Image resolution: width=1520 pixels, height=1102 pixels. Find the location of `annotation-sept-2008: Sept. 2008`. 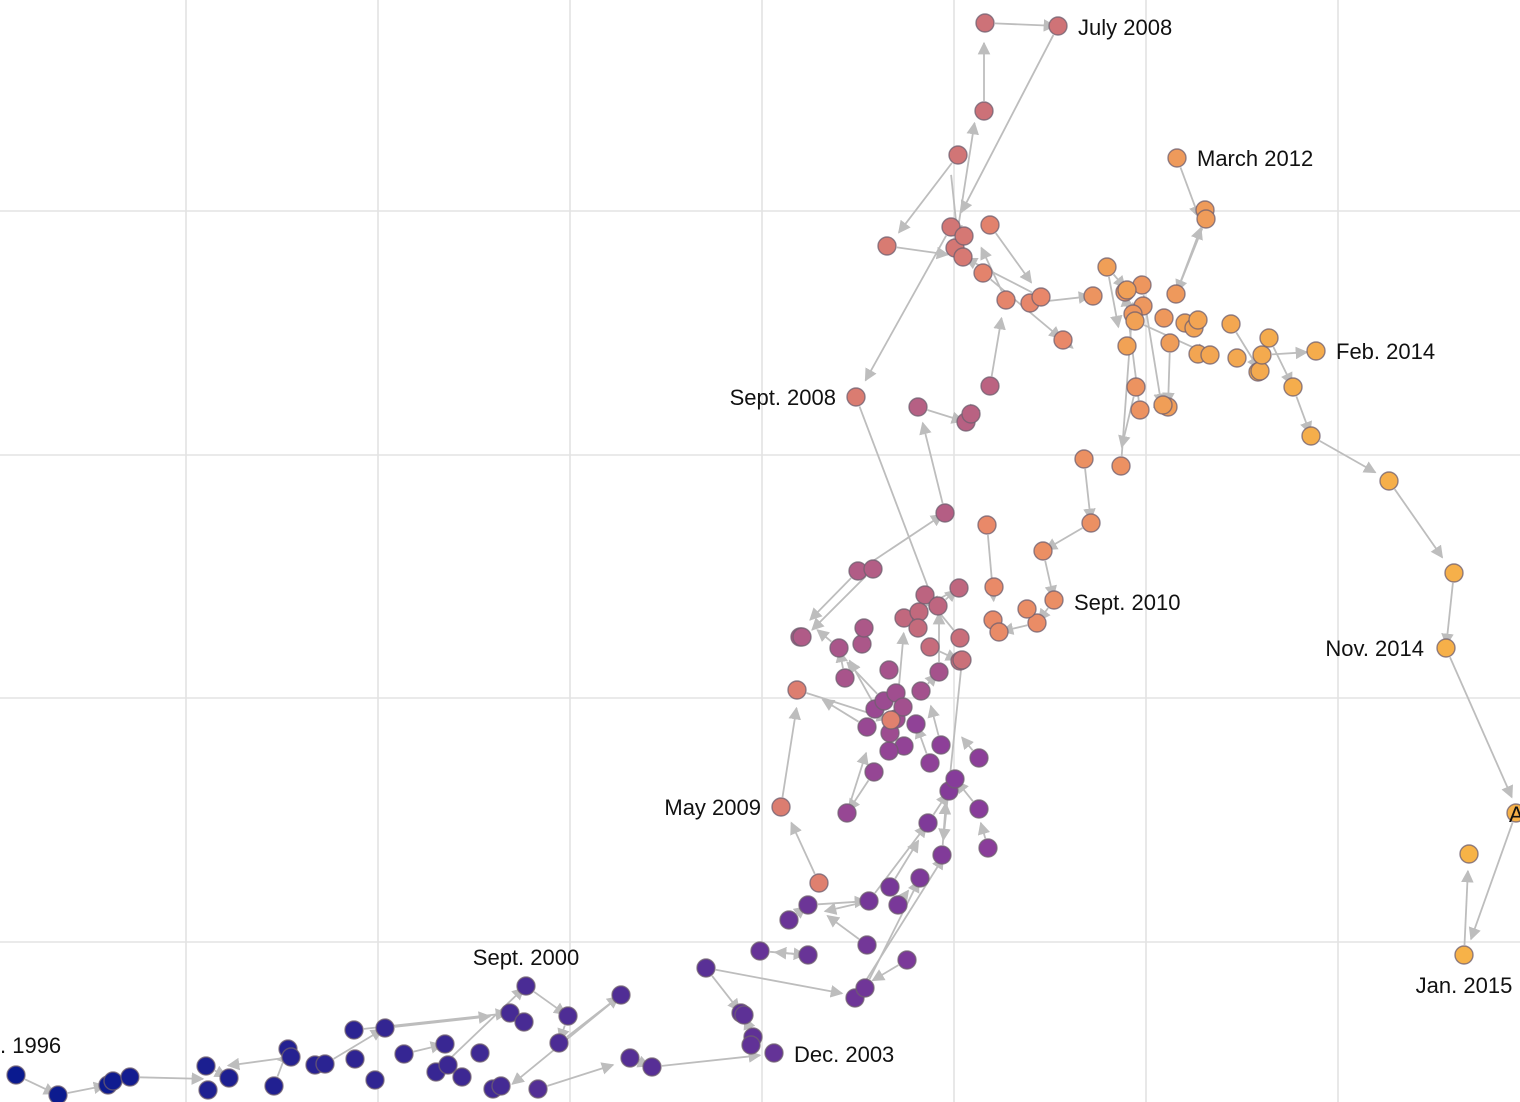

annotation-sept-2008: Sept. 2008 is located at coordinates (783, 397).